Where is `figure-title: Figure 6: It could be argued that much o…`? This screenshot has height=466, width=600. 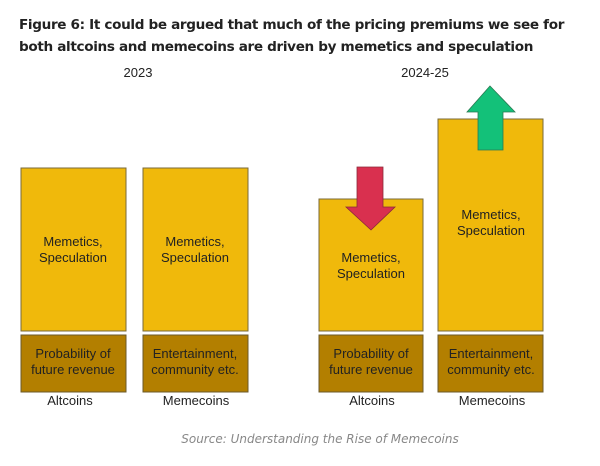 figure-title: Figure 6: It could be argued that much o… is located at coordinates (292, 36).